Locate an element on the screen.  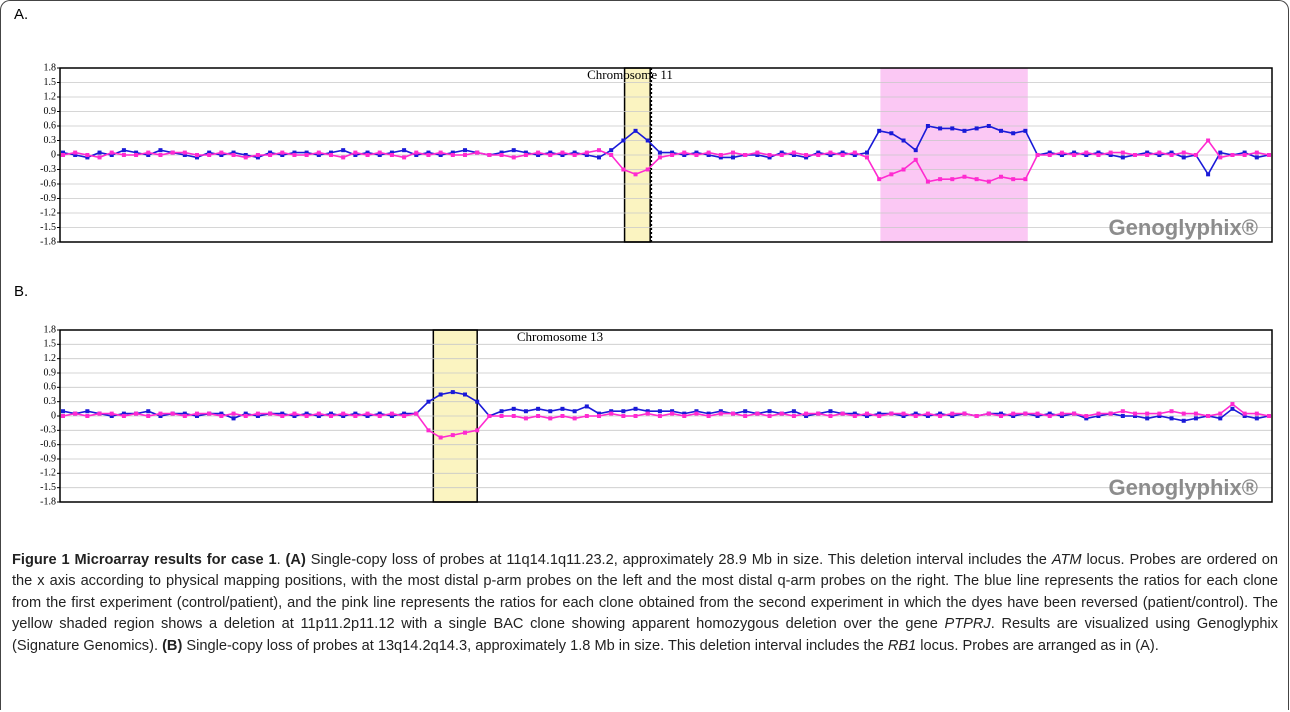
chart-title: Chromosome 13 is located at coordinates (560, 336).